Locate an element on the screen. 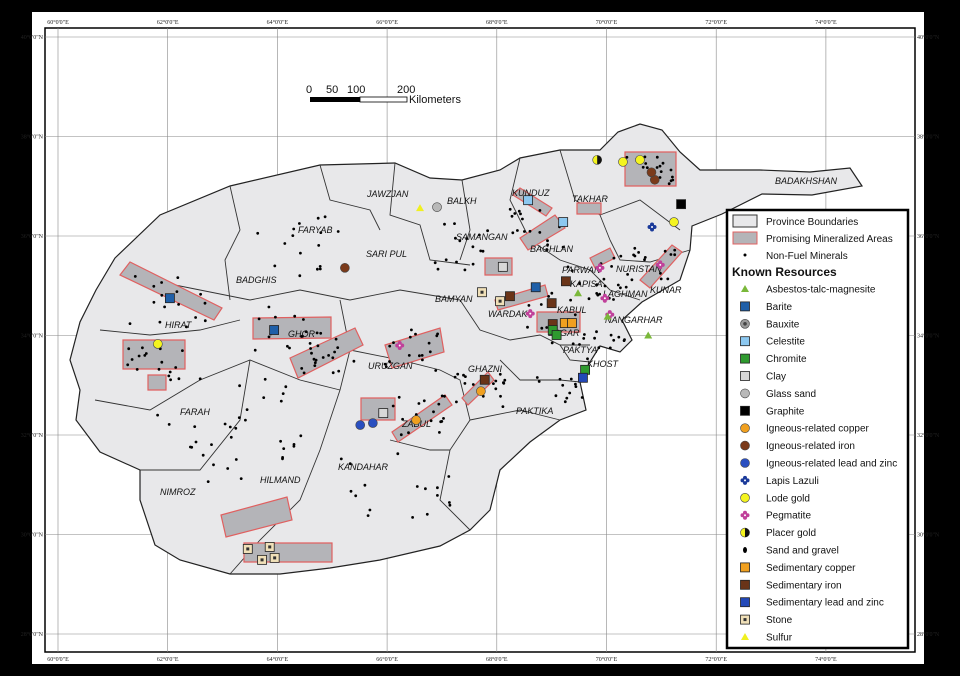 The image size is (960, 676). resource-sulfur-symbol is located at coordinates (420, 208).